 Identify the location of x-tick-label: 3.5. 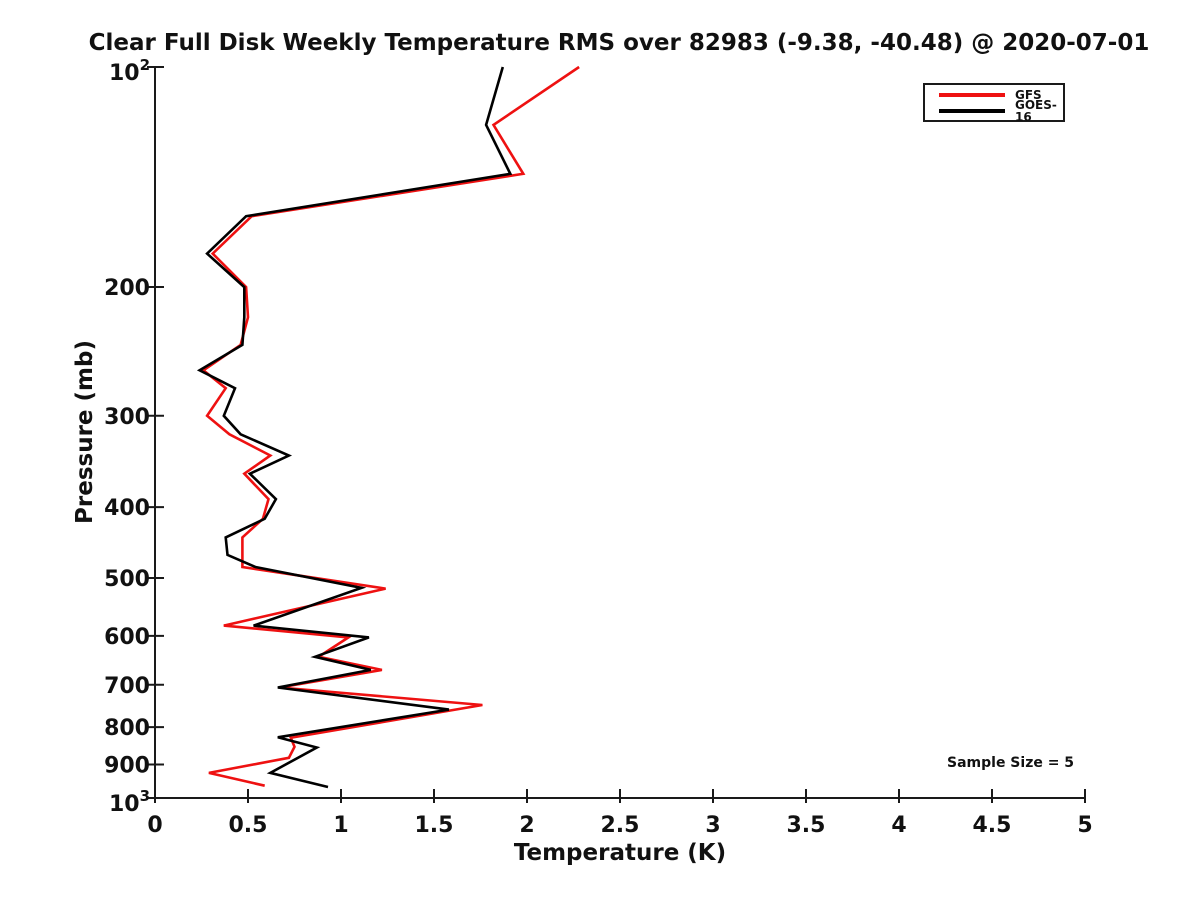
(806, 825).